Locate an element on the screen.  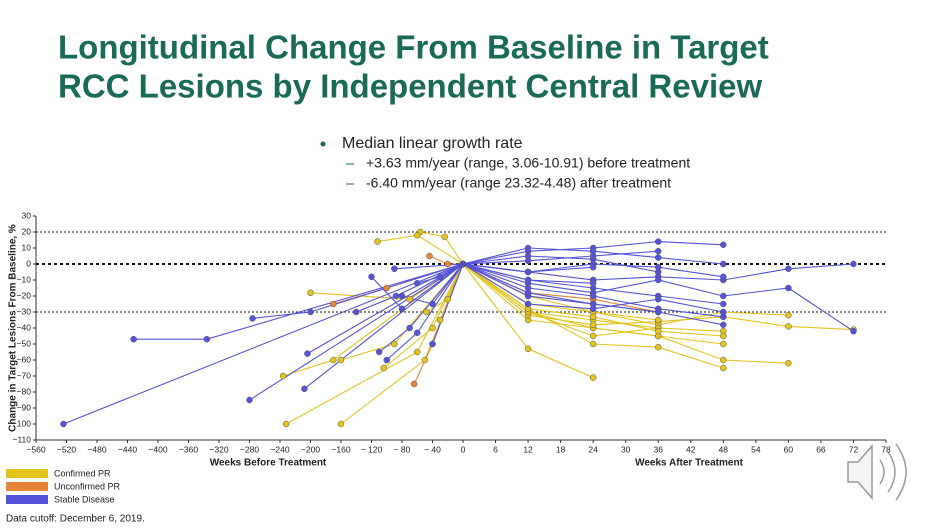
y-tick-label: −100 is located at coordinates (21, 423).